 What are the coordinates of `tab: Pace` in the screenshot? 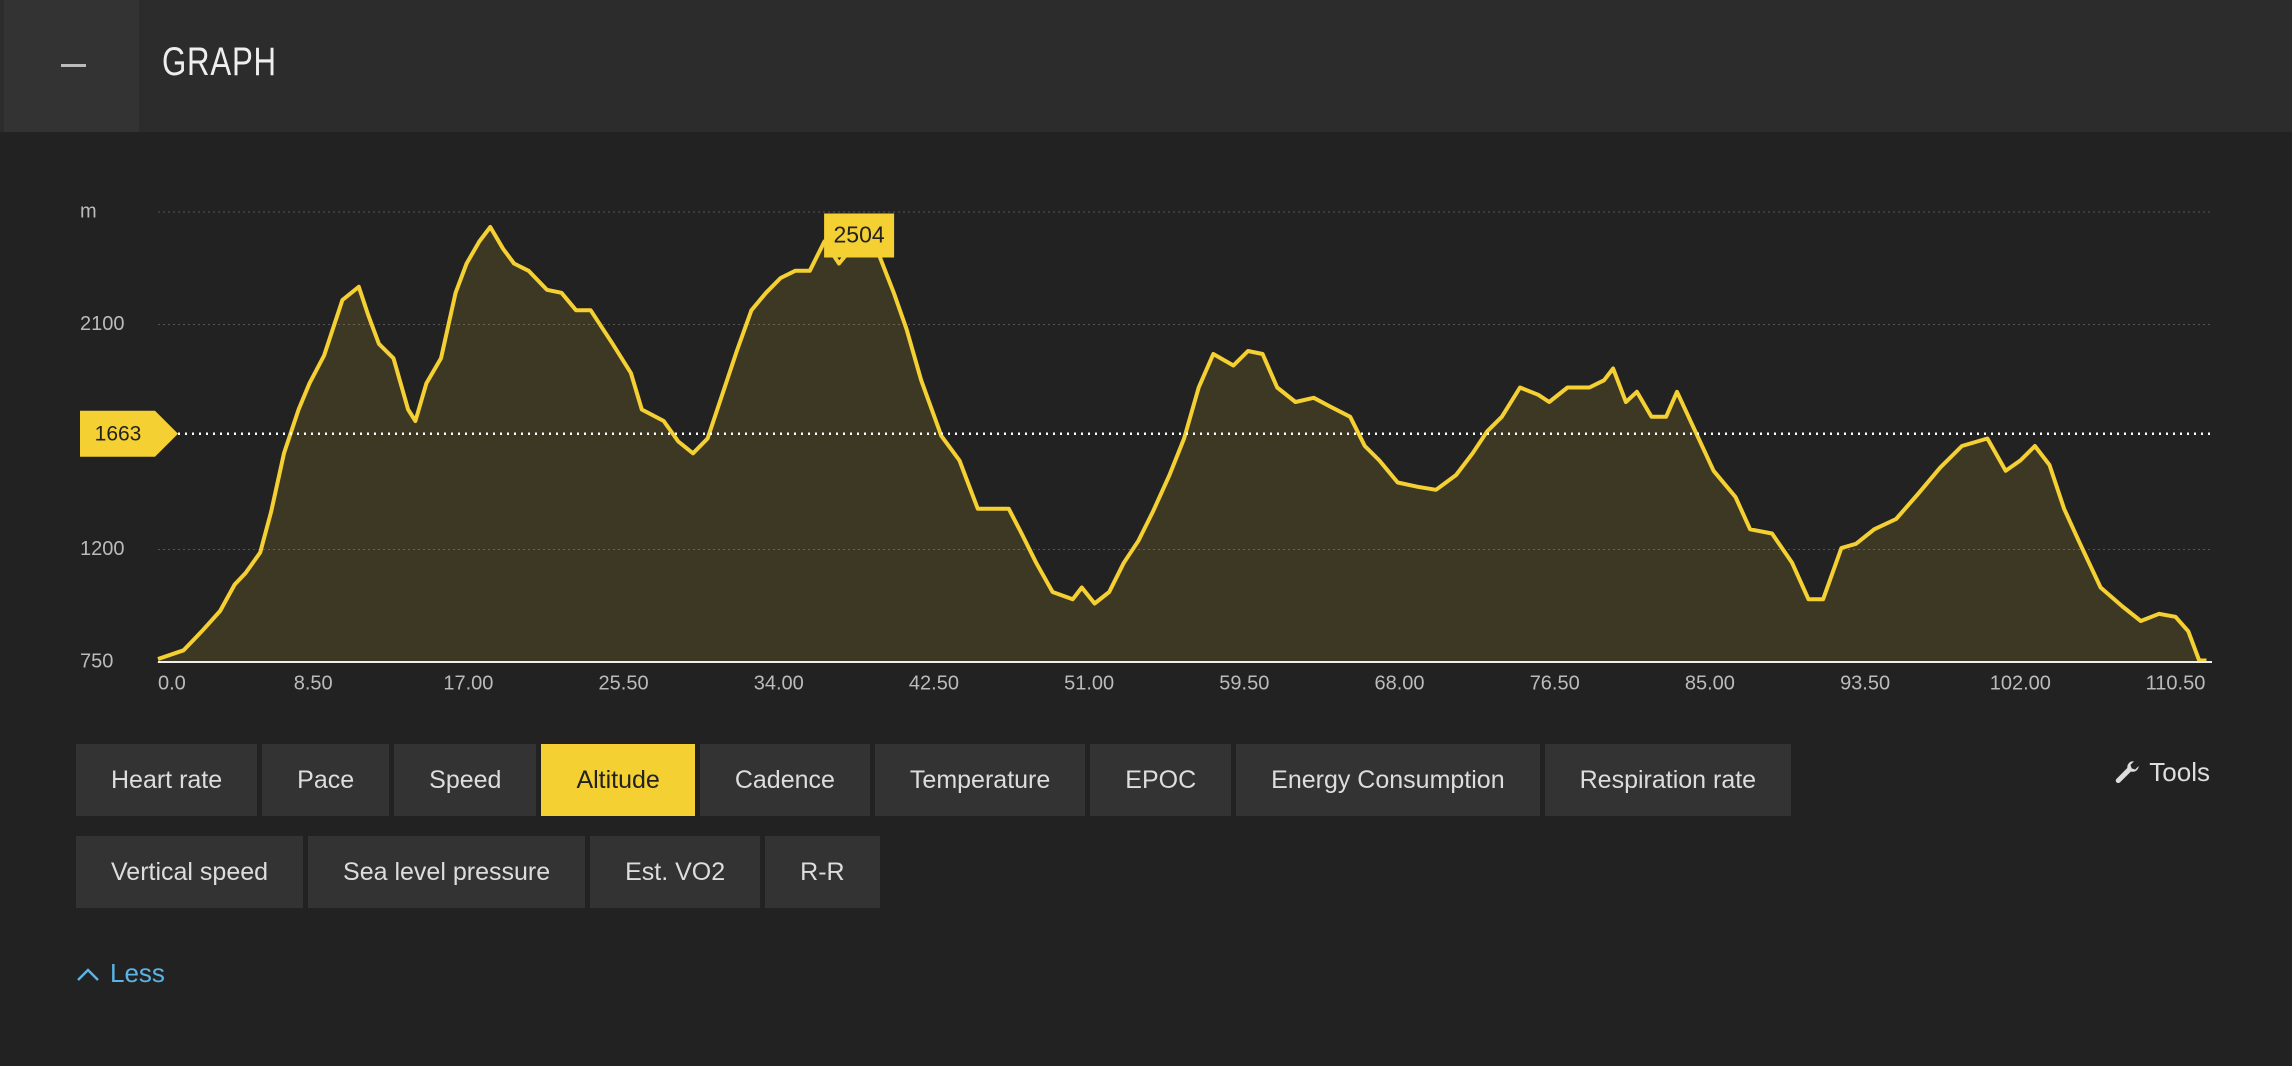 It's located at (326, 780).